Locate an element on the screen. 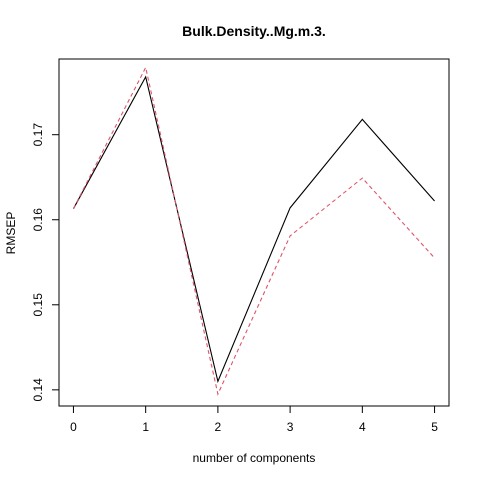 Image resolution: width=480 pixels, height=480 pixels. y-axis-label: RMSEP is located at coordinates (11, 233).